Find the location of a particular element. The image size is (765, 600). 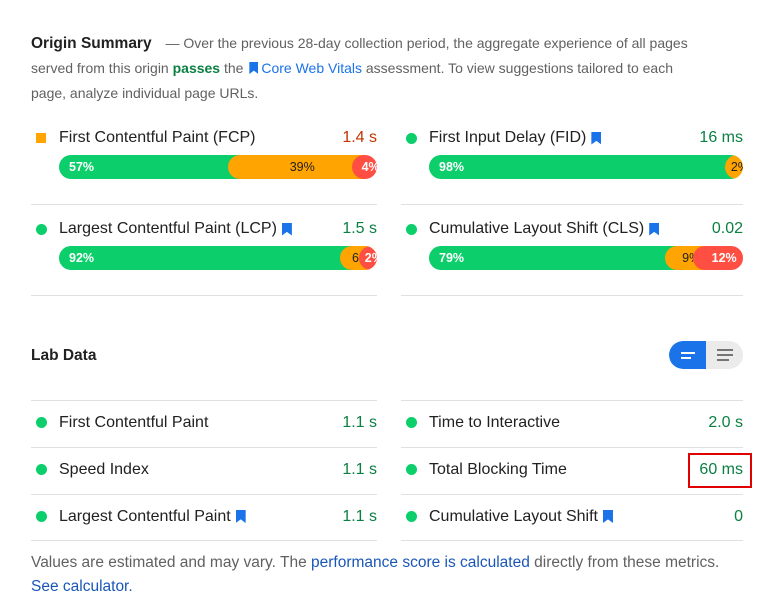

average-segment: 39% is located at coordinates (296, 167).